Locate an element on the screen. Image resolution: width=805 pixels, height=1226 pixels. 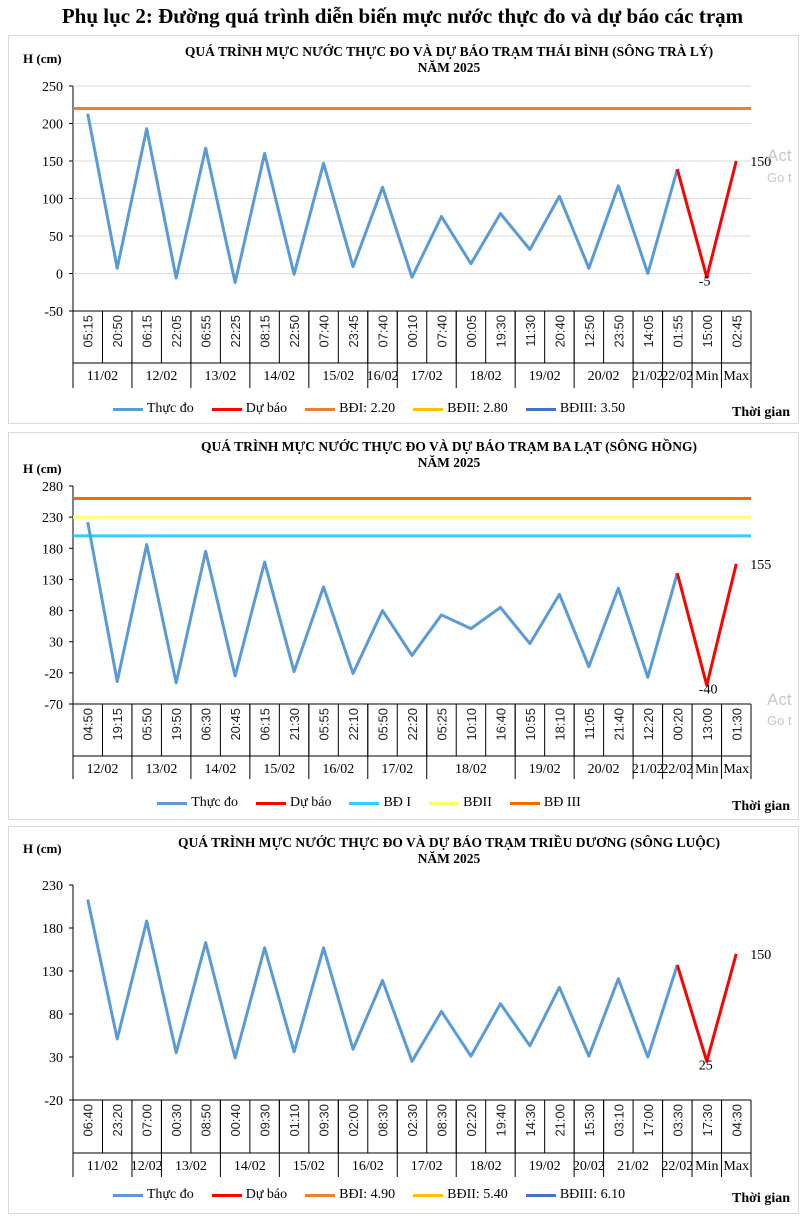
legend-item: BĐ III is located at coordinates (545, 803).